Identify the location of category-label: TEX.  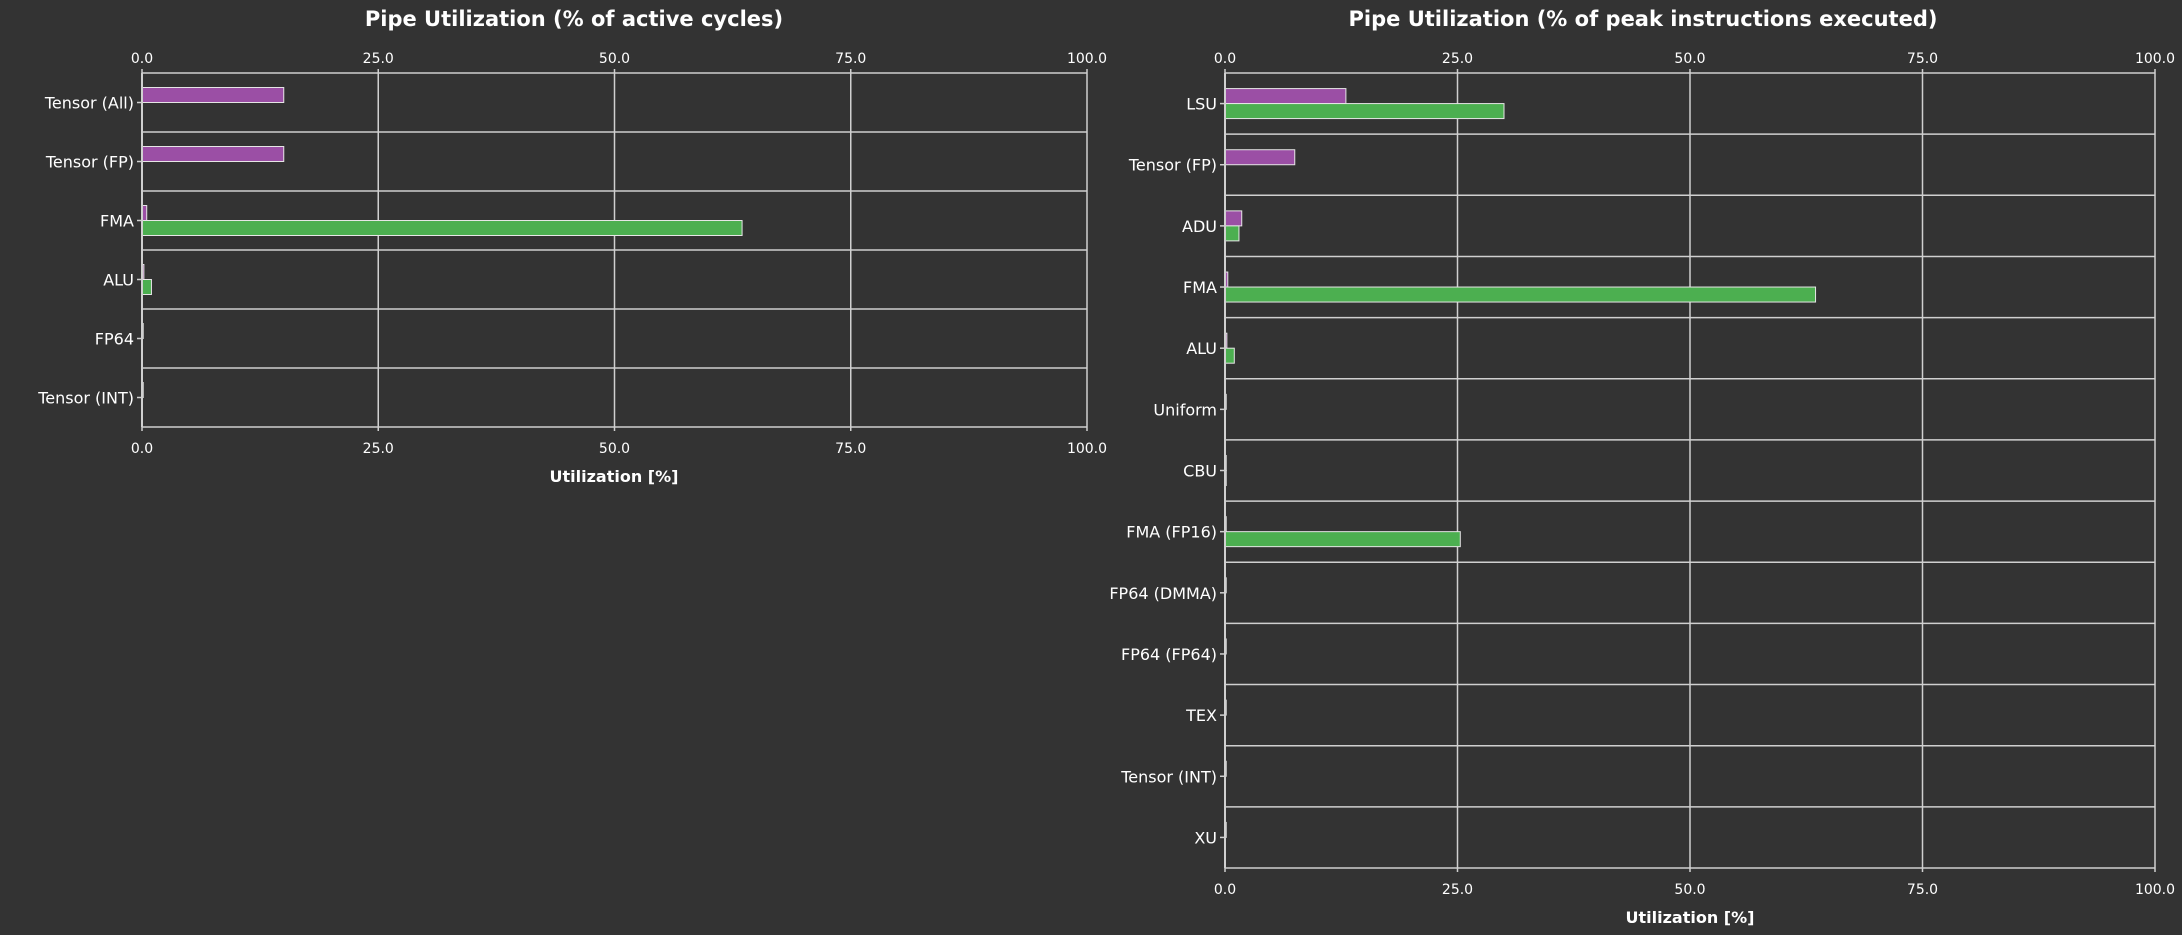
(1201, 715).